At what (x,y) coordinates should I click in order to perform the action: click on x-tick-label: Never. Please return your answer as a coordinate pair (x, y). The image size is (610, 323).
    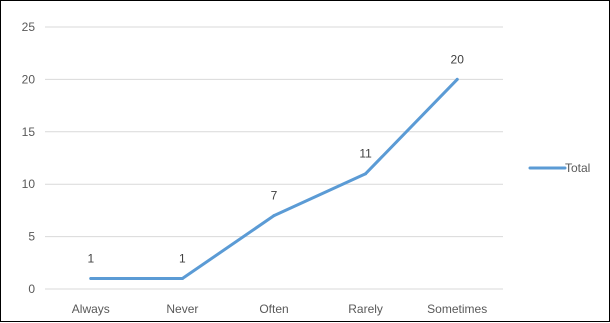
    Looking at the image, I should click on (182, 309).